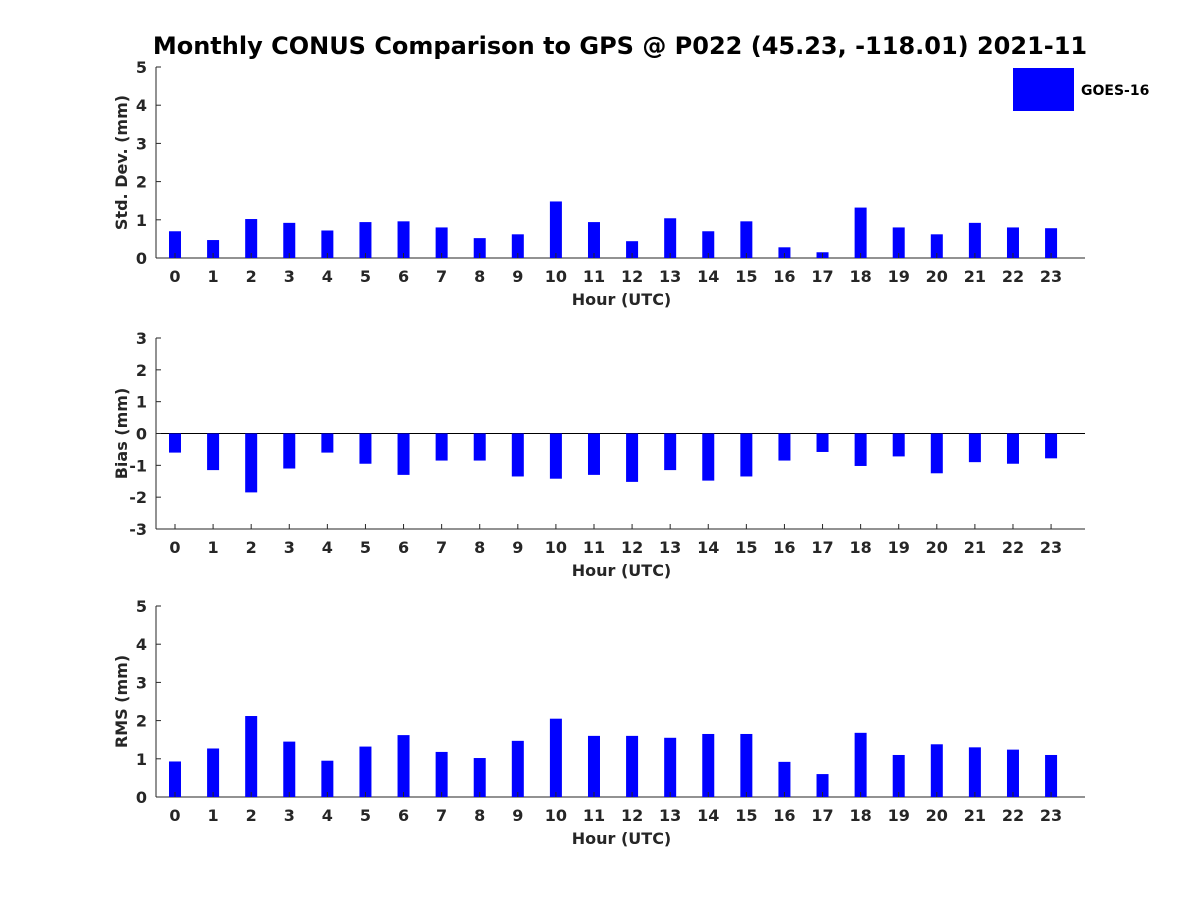 This screenshot has width=1200, height=905. Describe the element at coordinates (327, 547) in the screenshot. I see `x-tick-label: 4` at that location.